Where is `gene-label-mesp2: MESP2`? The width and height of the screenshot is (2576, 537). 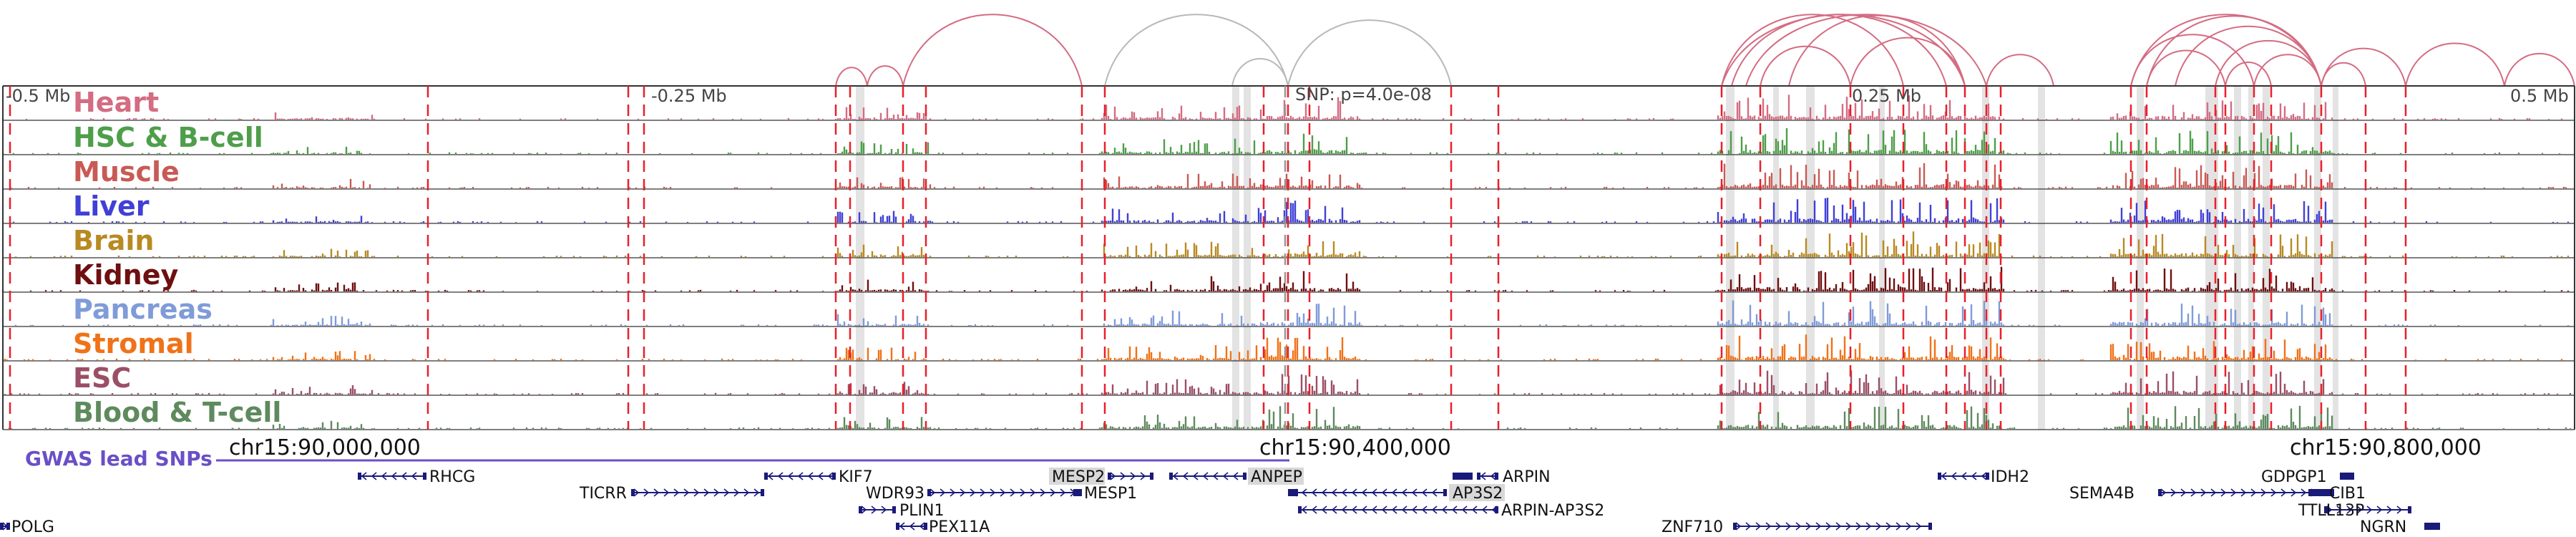 gene-label-mesp2: MESP2 is located at coordinates (1078, 477).